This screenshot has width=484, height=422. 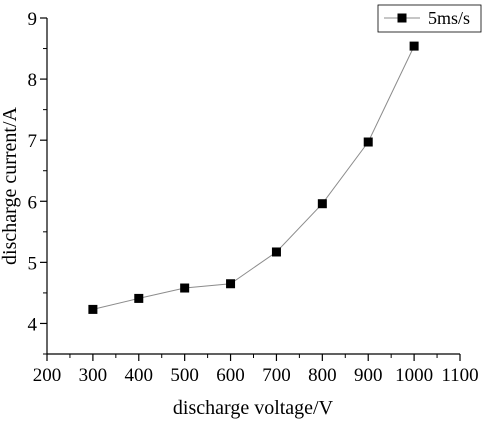 I want to click on x-axis-ticks: 200 300 400 500 600 700 800 900 1000 1100, so click(x=256, y=370).